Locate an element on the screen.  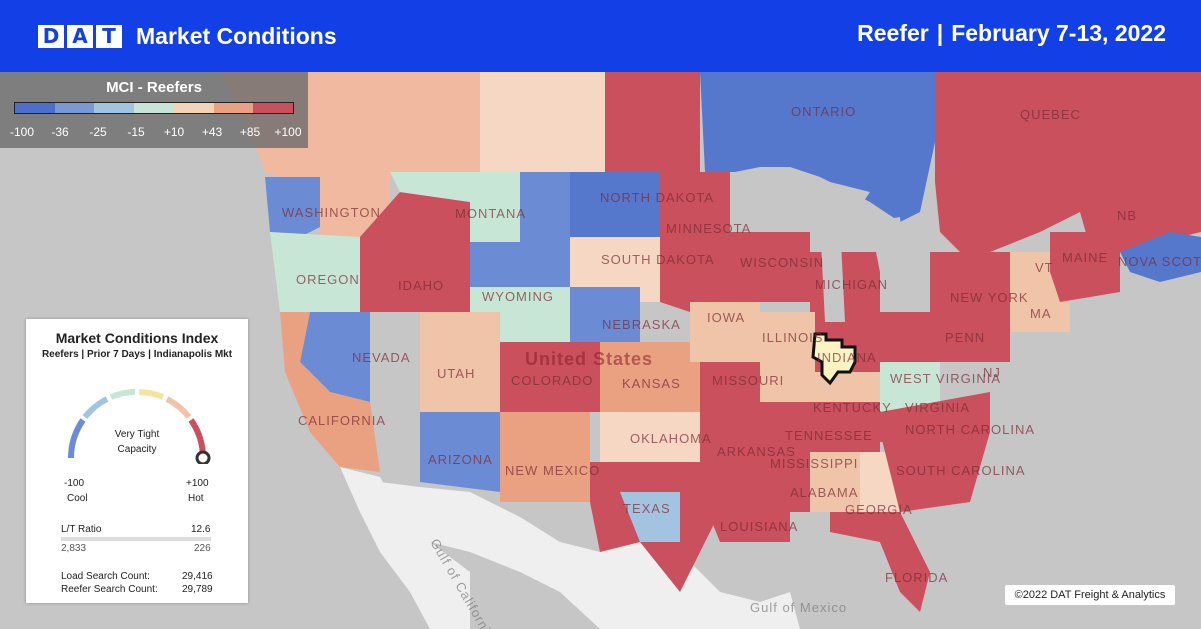
alabama-region is located at coordinates (835, 482).